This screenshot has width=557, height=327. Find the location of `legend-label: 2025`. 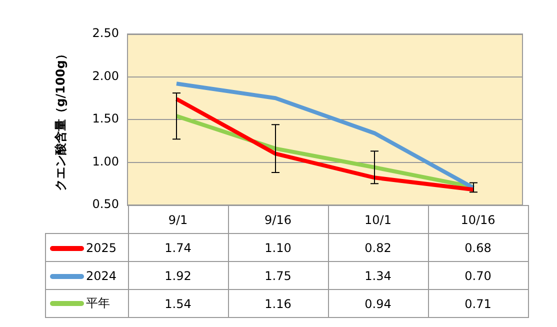

legend-label: 2025 is located at coordinates (87, 248).